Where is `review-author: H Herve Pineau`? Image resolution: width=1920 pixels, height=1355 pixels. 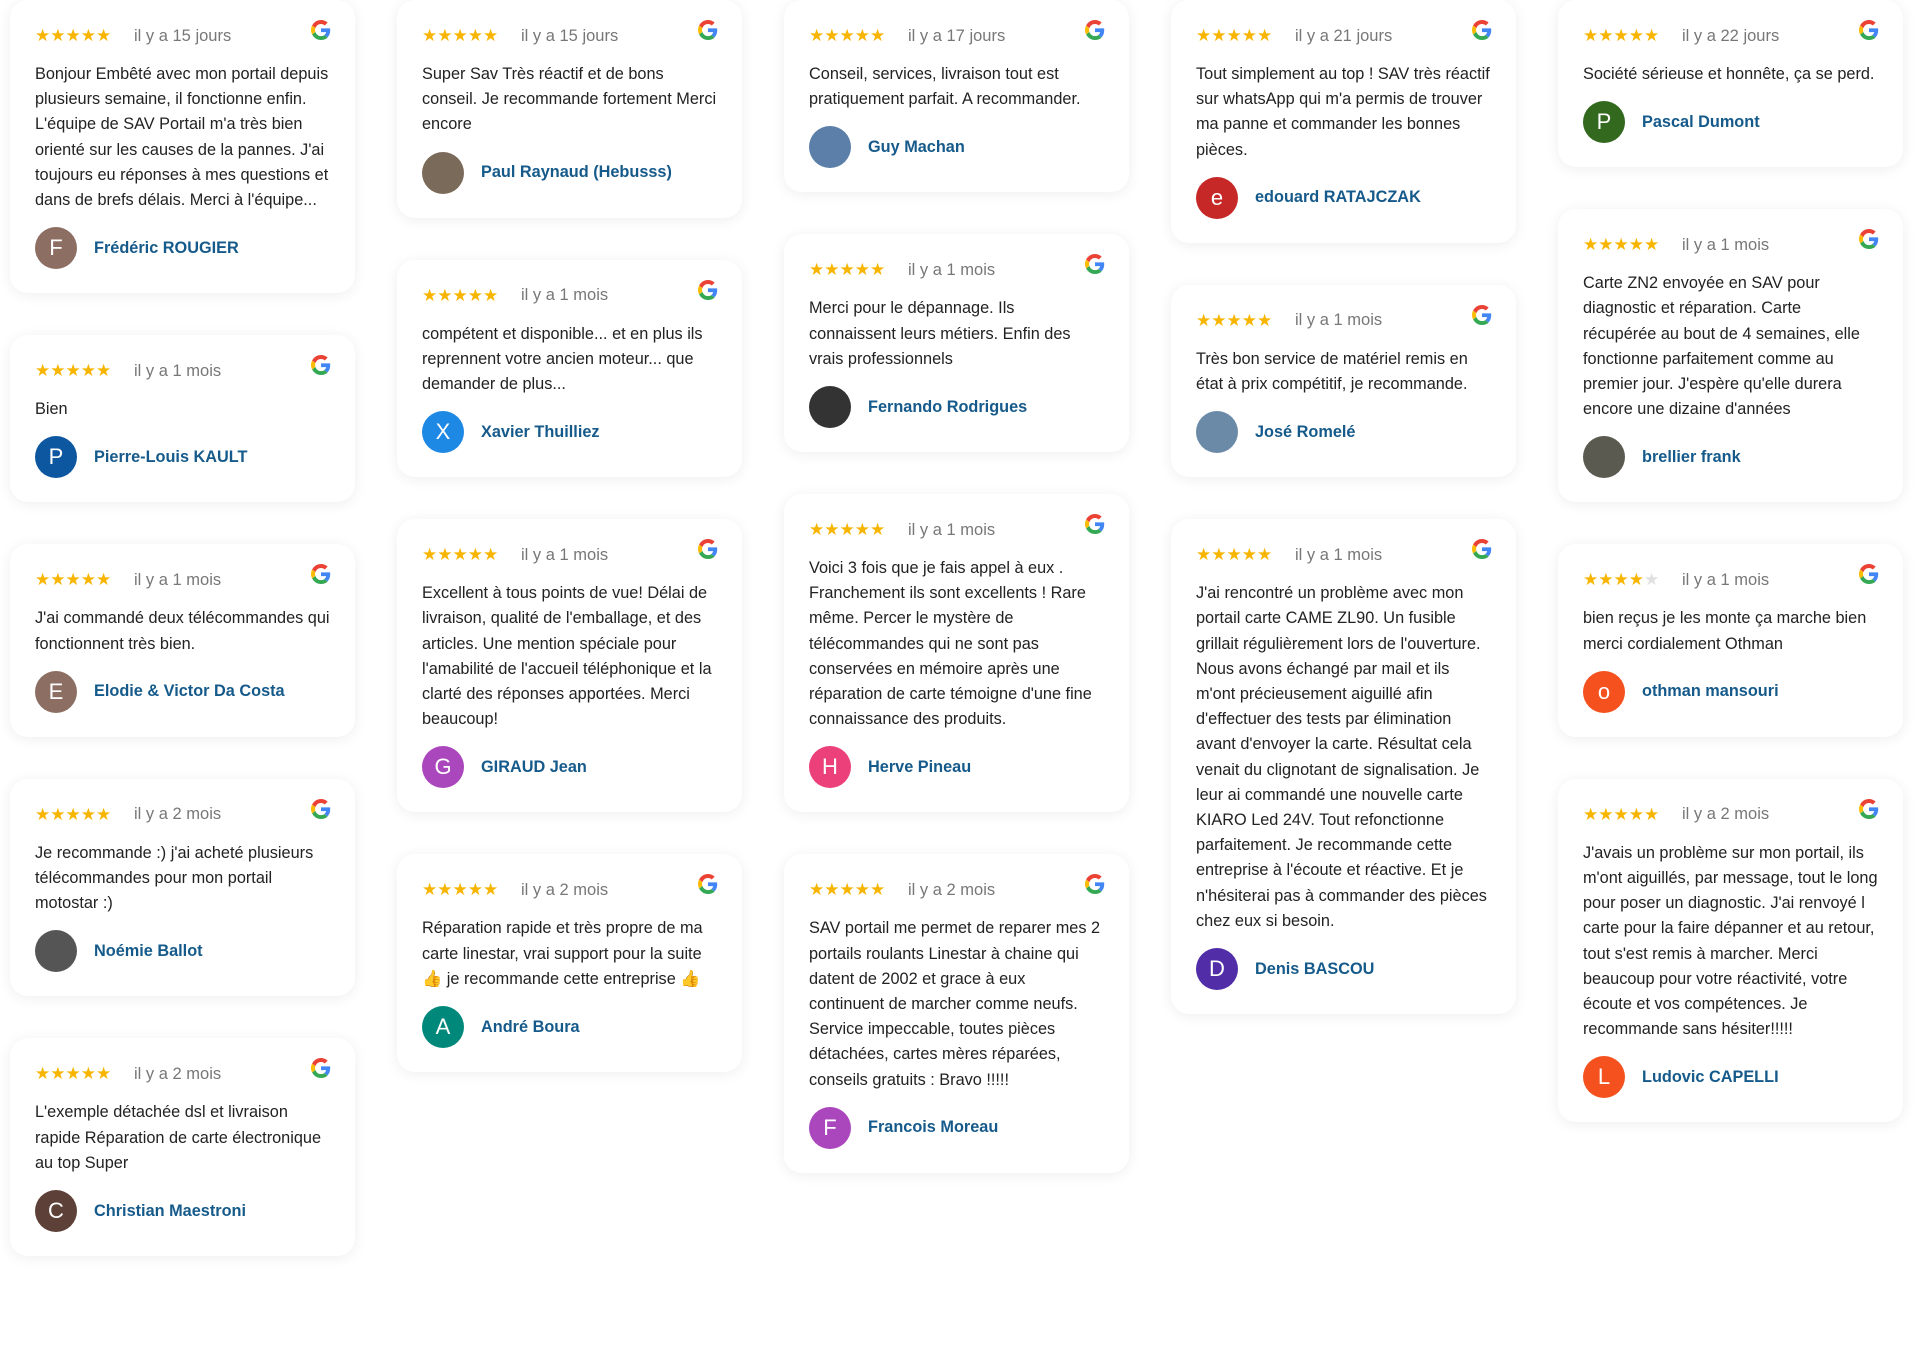 review-author: H Herve Pineau is located at coordinates (956, 767).